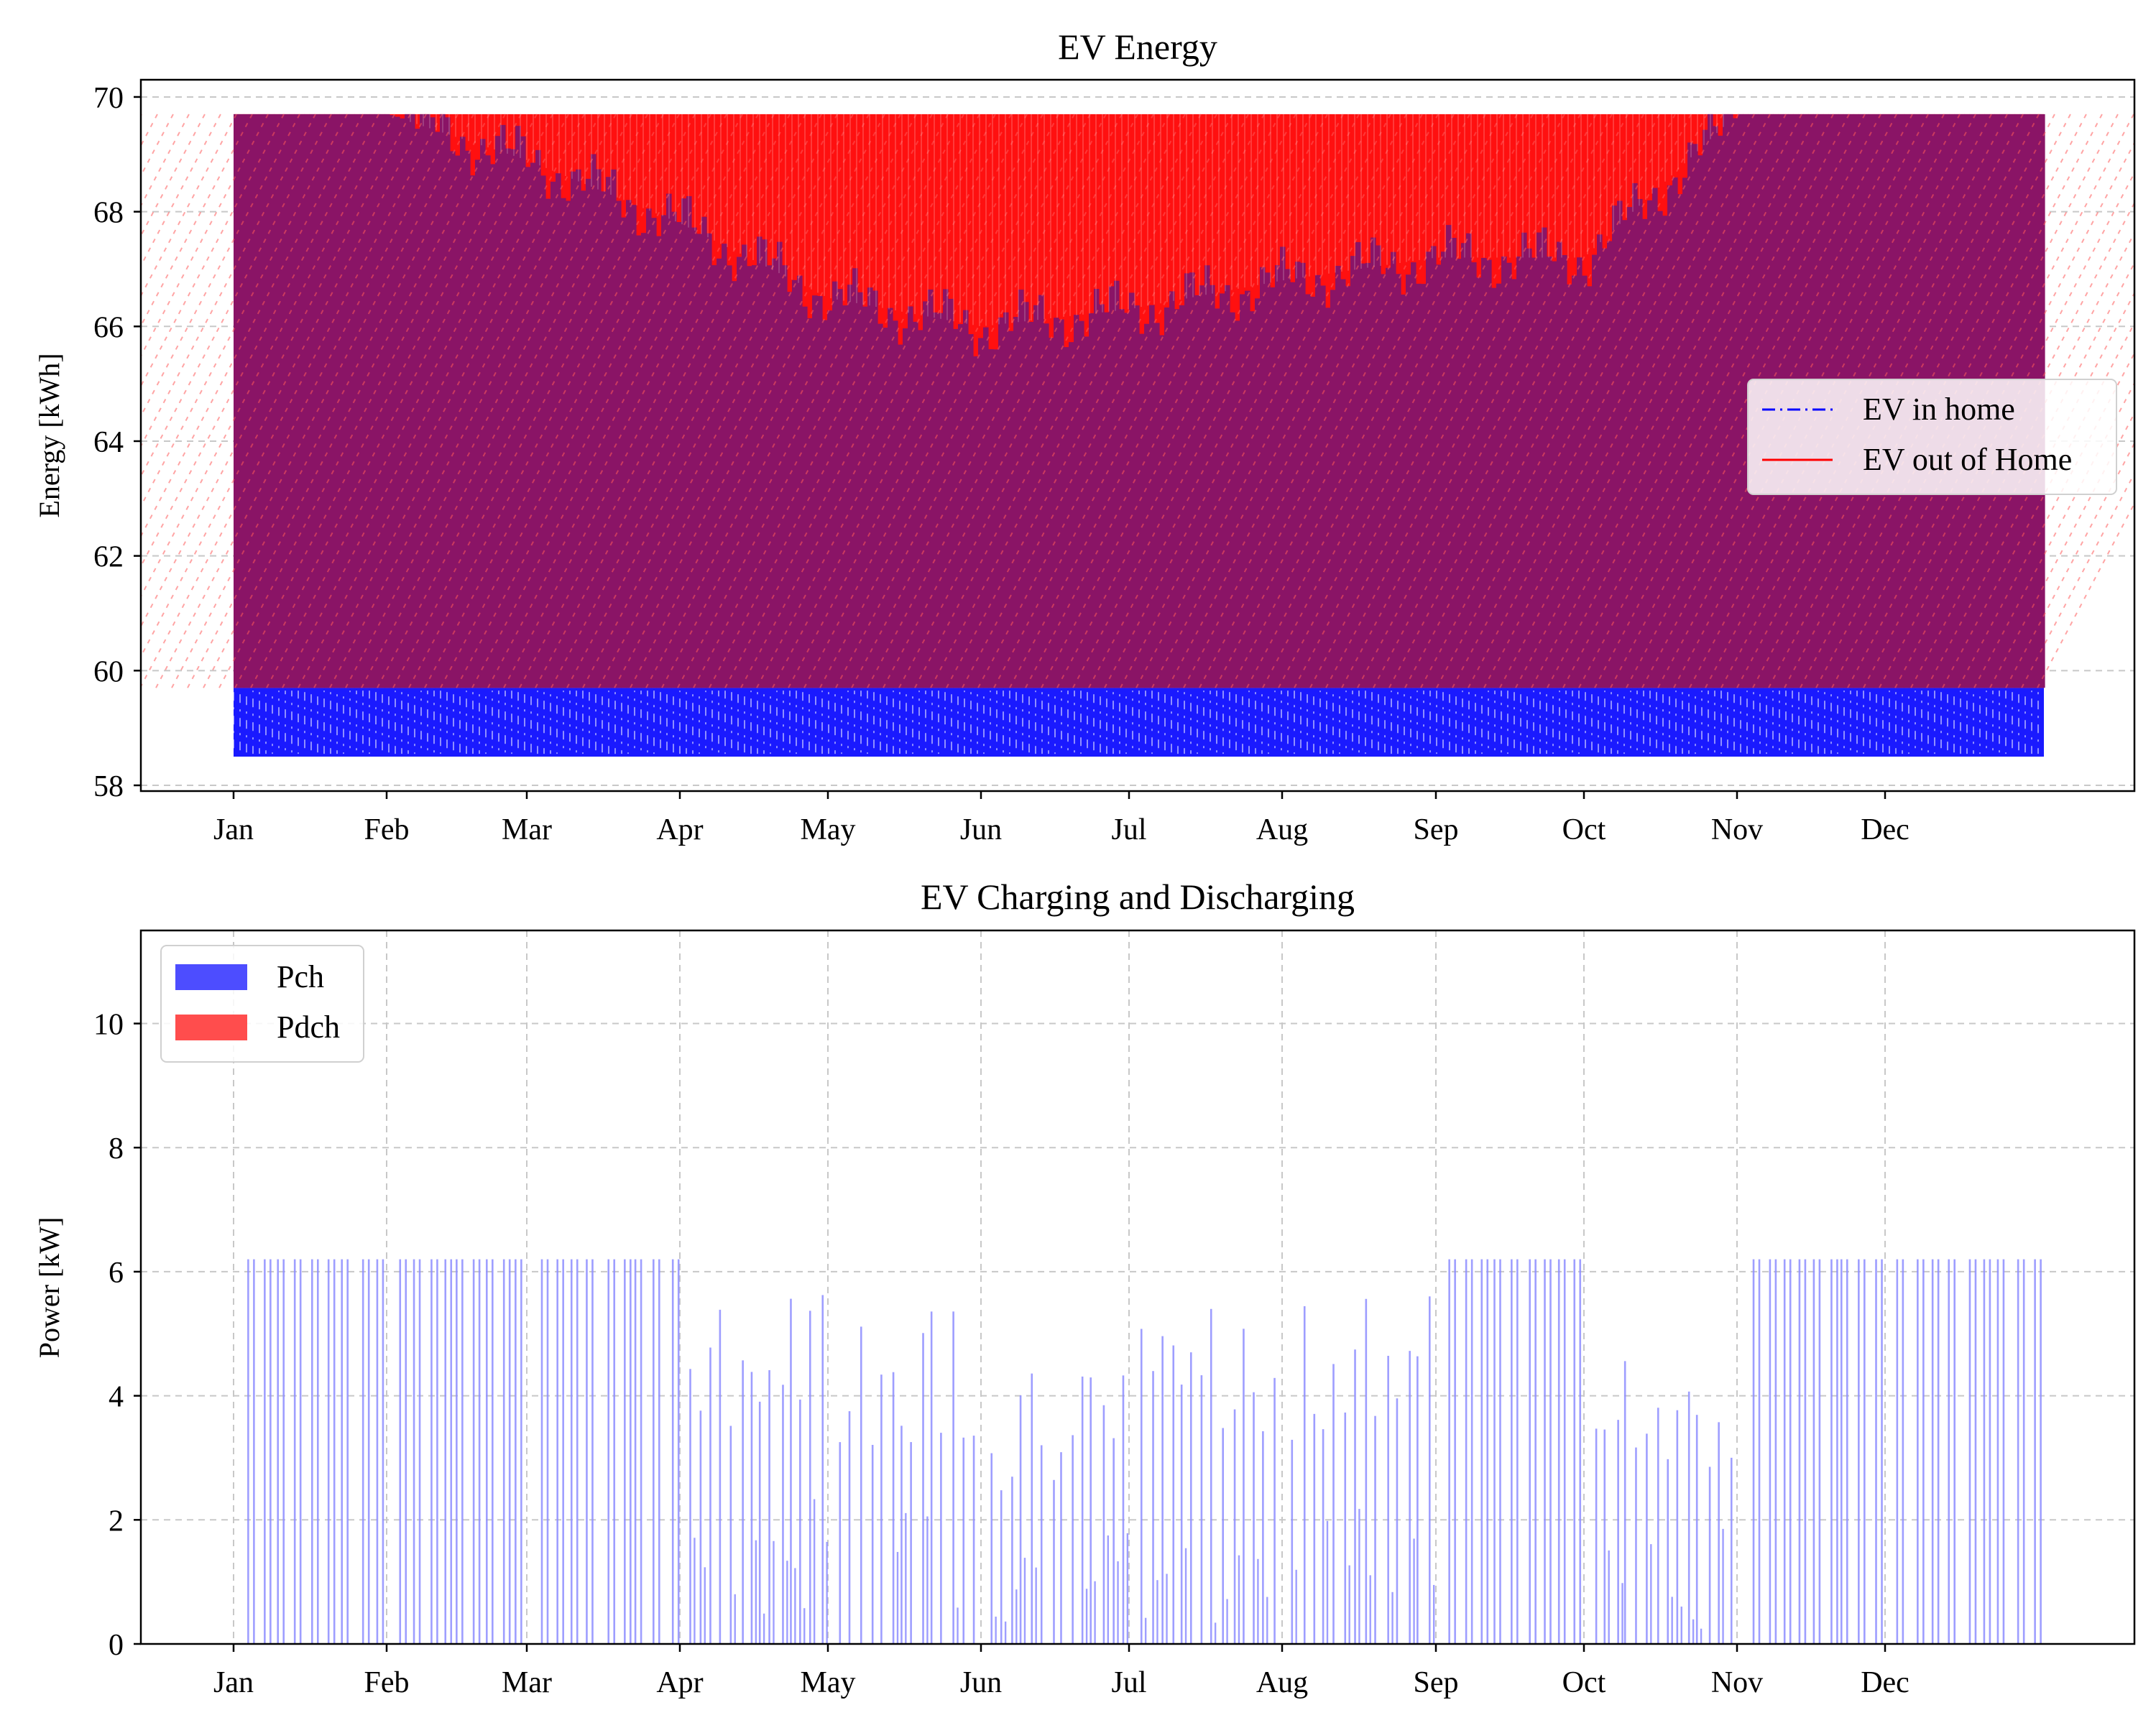  What do you see at coordinates (679, 830) in the screenshot?
I see `energy-x-tick-label: Apr` at bounding box center [679, 830].